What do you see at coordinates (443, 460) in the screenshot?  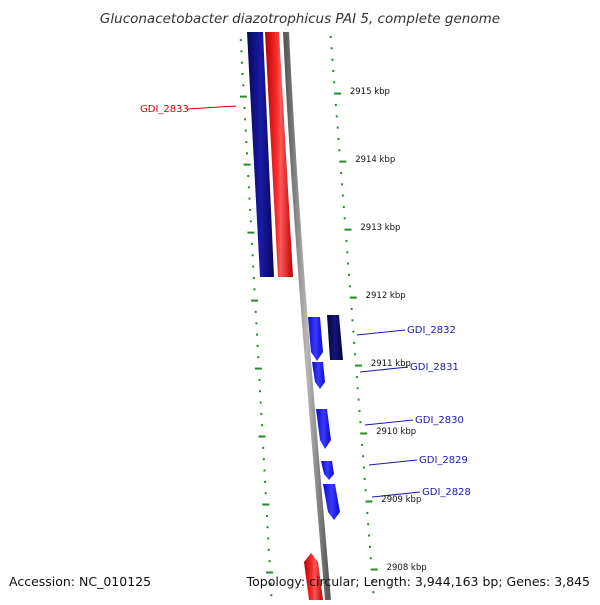 I see `gene-label-gdi-2829: GDI_2829` at bounding box center [443, 460].